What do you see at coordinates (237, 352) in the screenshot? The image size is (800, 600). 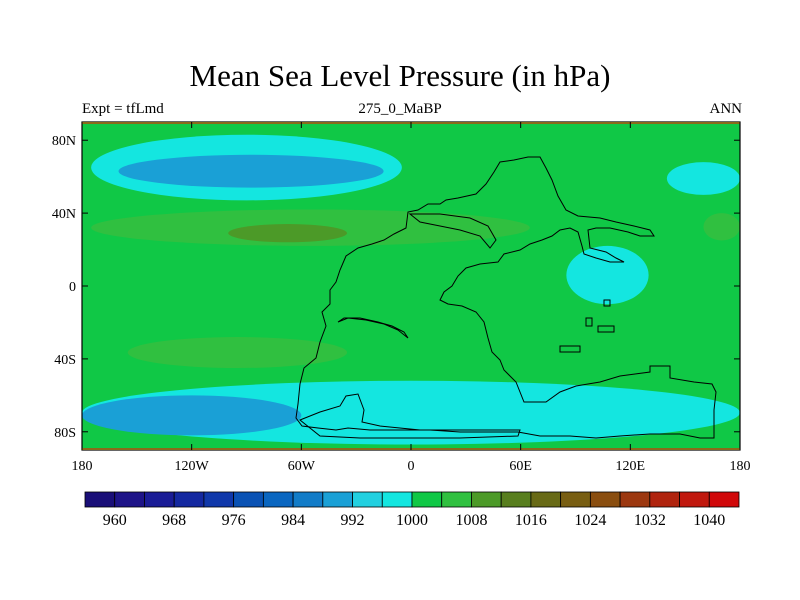 I see `contour-subtropical-high-south` at bounding box center [237, 352].